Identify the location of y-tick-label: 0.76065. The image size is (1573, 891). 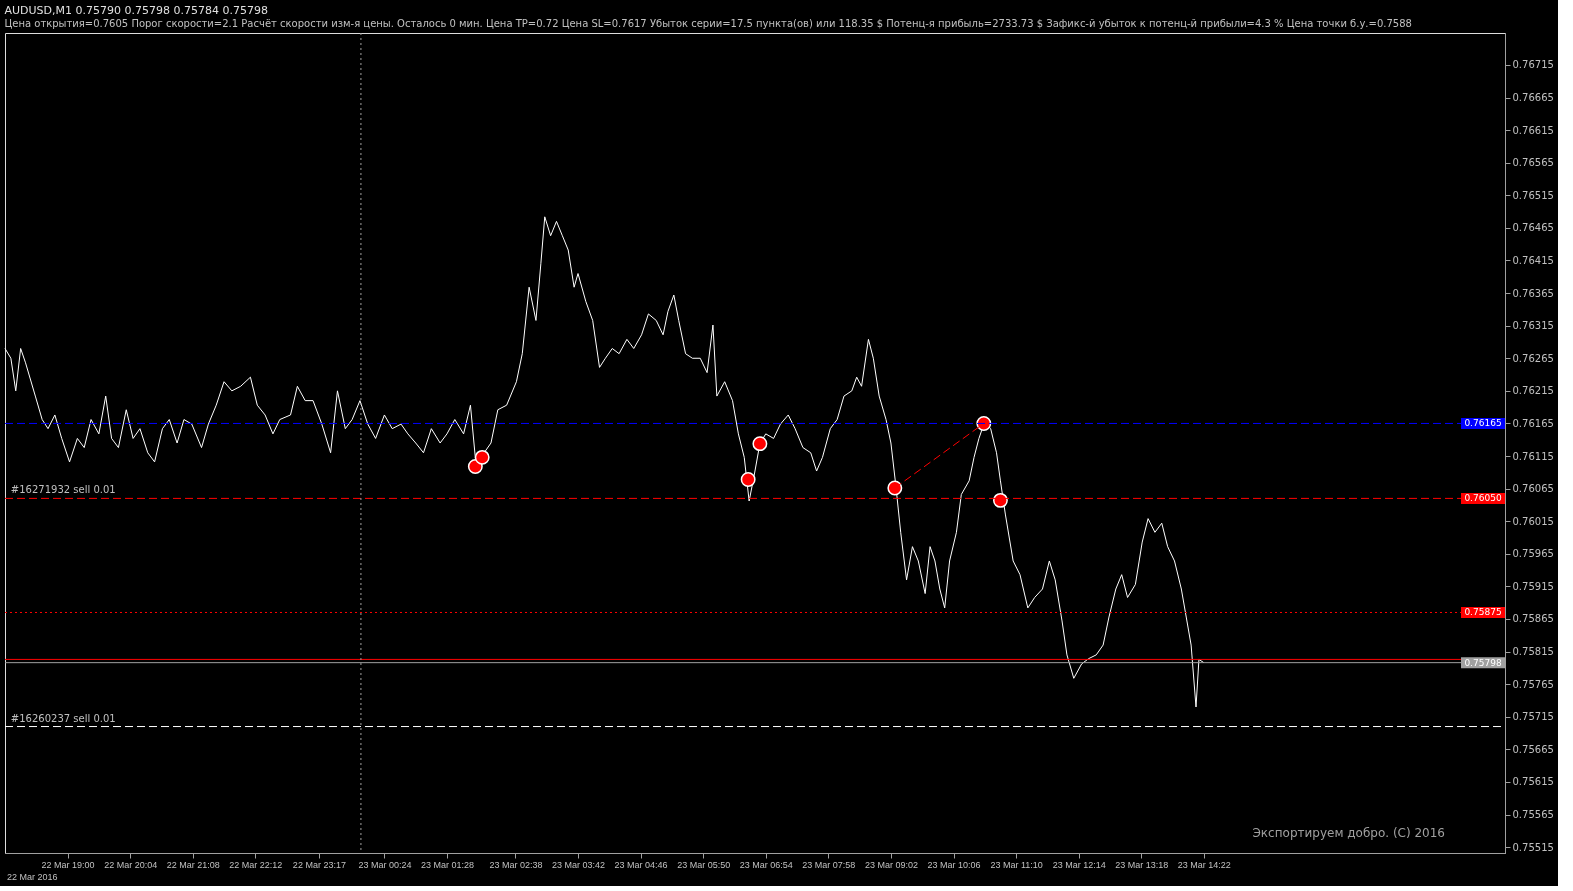
(1533, 489).